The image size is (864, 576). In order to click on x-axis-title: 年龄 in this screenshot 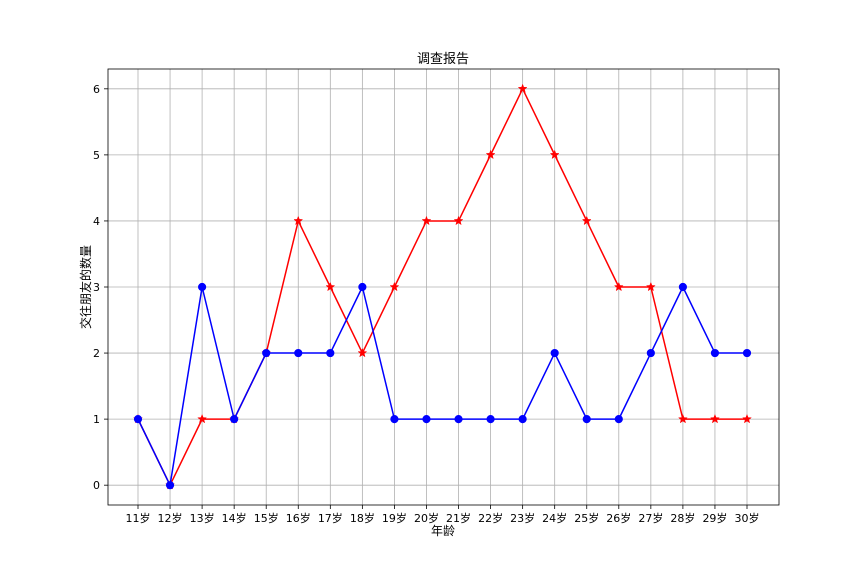, I will do `click(443, 531)`.